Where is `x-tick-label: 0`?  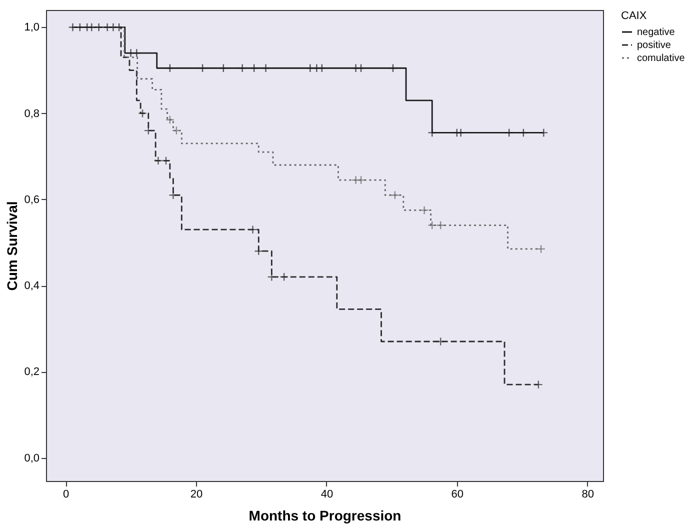
x-tick-label: 0 is located at coordinates (66, 494).